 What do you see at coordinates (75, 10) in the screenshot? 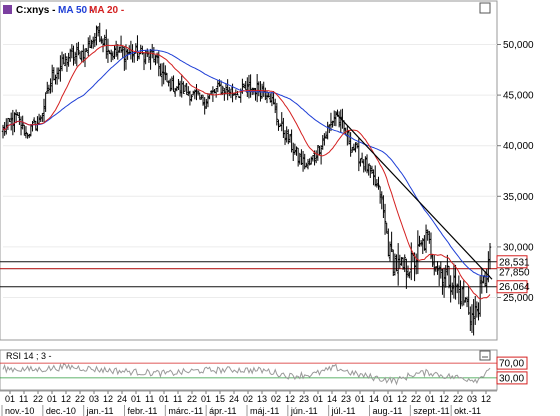
I see `ma50-legend: MA 50 -` at bounding box center [75, 10].